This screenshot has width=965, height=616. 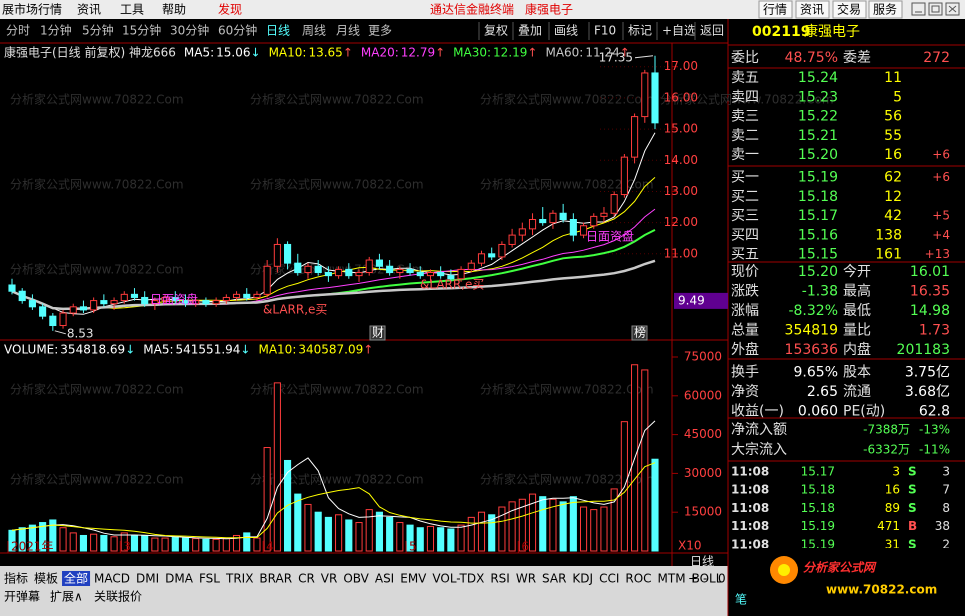 I want to click on tick-side: S, so click(x=912, y=508).